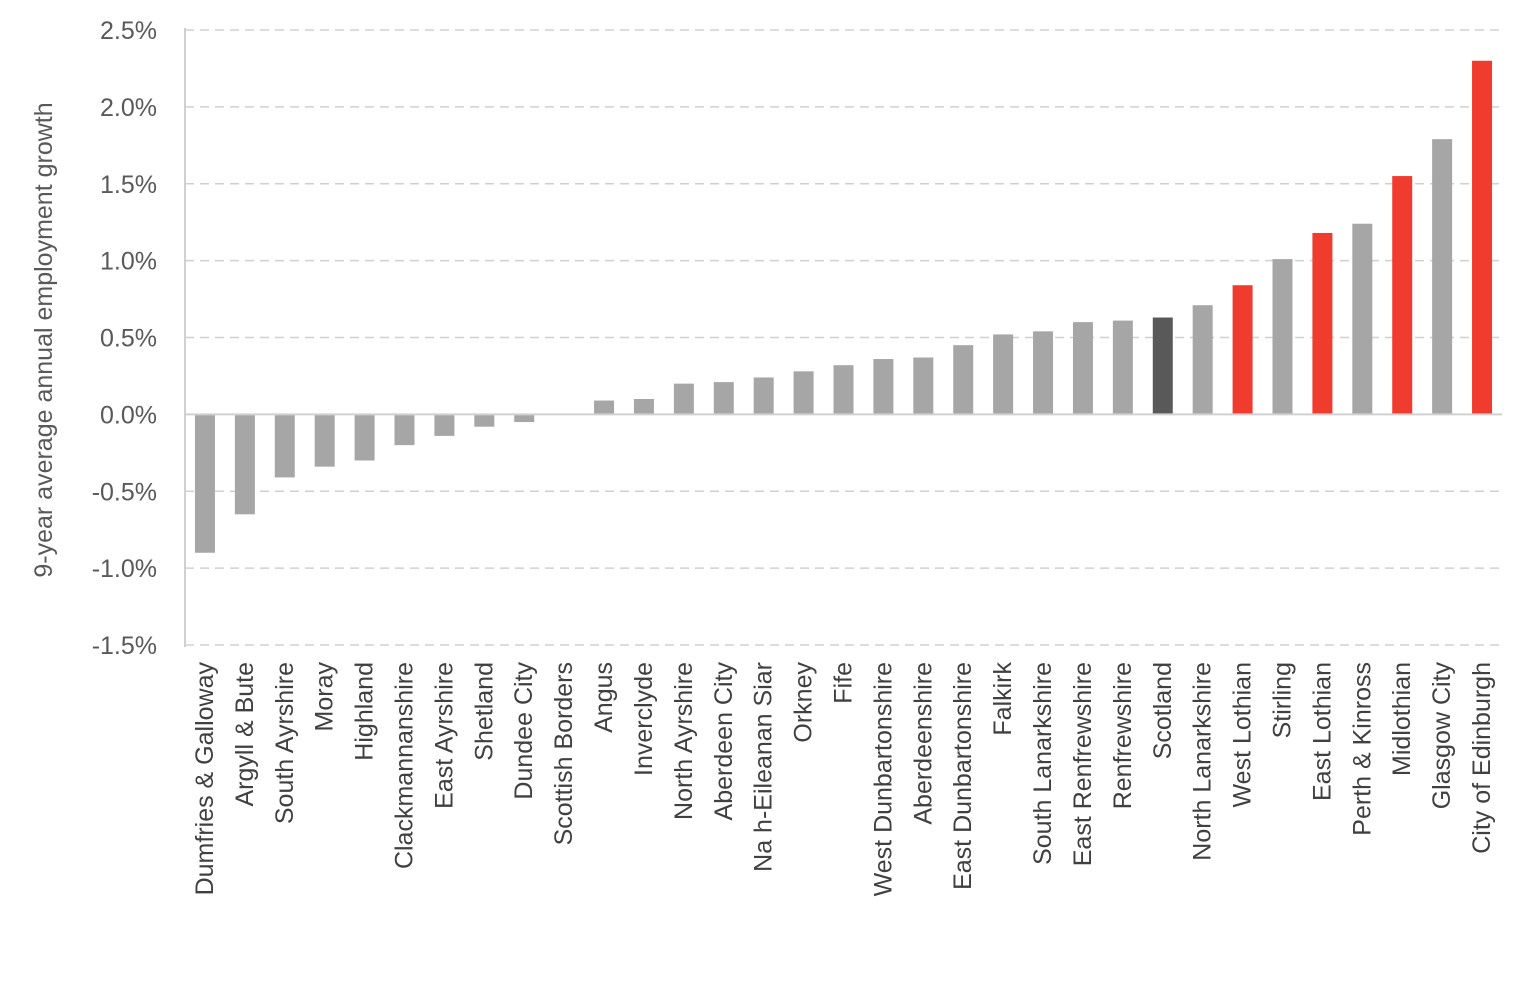 The image size is (1523, 992). Describe the element at coordinates (844, 683) in the screenshot. I see `category-label: Fife` at that location.